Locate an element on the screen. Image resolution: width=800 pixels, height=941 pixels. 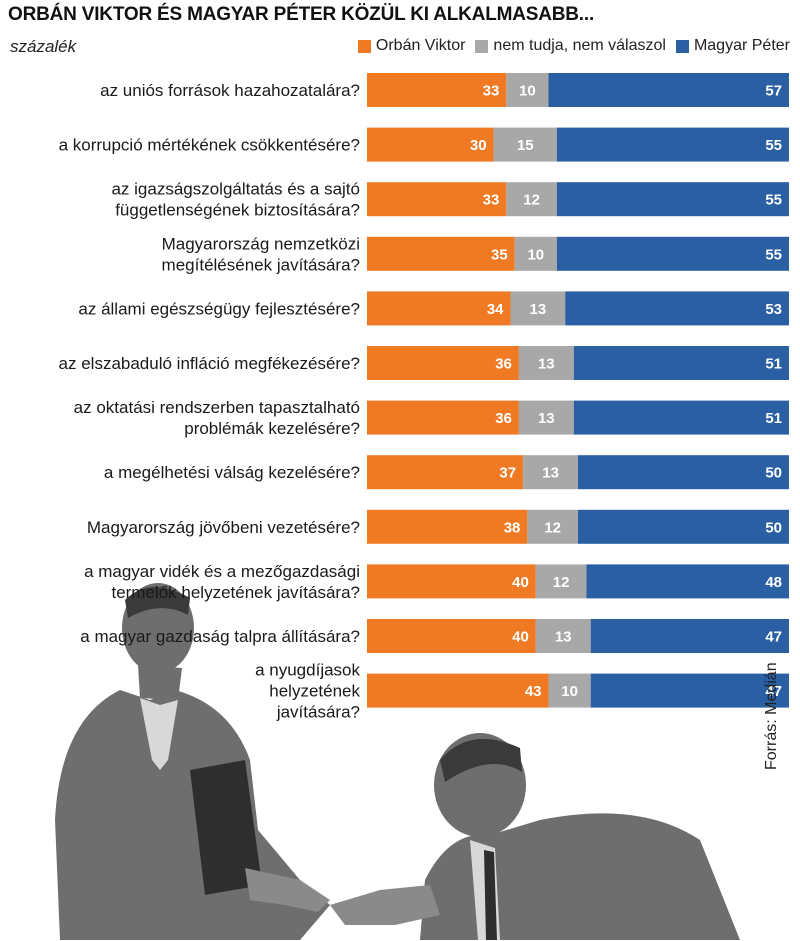
category-label: a nyugdíjasok helyzetének javítására? is located at coordinates (307, 691).